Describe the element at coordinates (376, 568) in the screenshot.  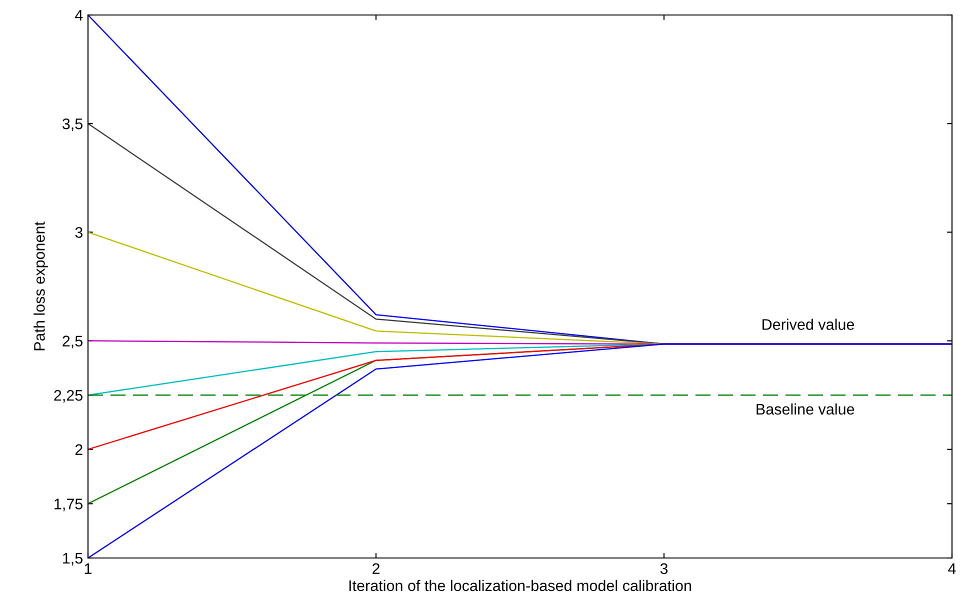
I see `x-tick-label: 2` at that location.